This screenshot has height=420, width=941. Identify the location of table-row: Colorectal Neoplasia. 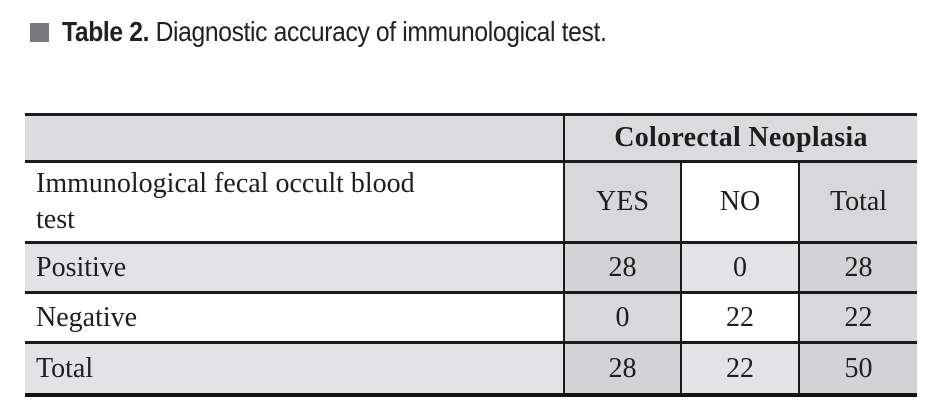
(471, 138).